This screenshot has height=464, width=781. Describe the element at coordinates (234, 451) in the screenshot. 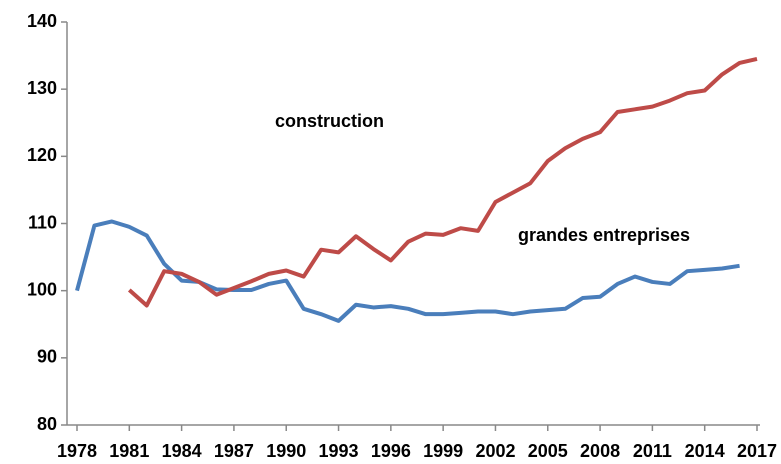

I see `x-tick-label: 1987` at that location.